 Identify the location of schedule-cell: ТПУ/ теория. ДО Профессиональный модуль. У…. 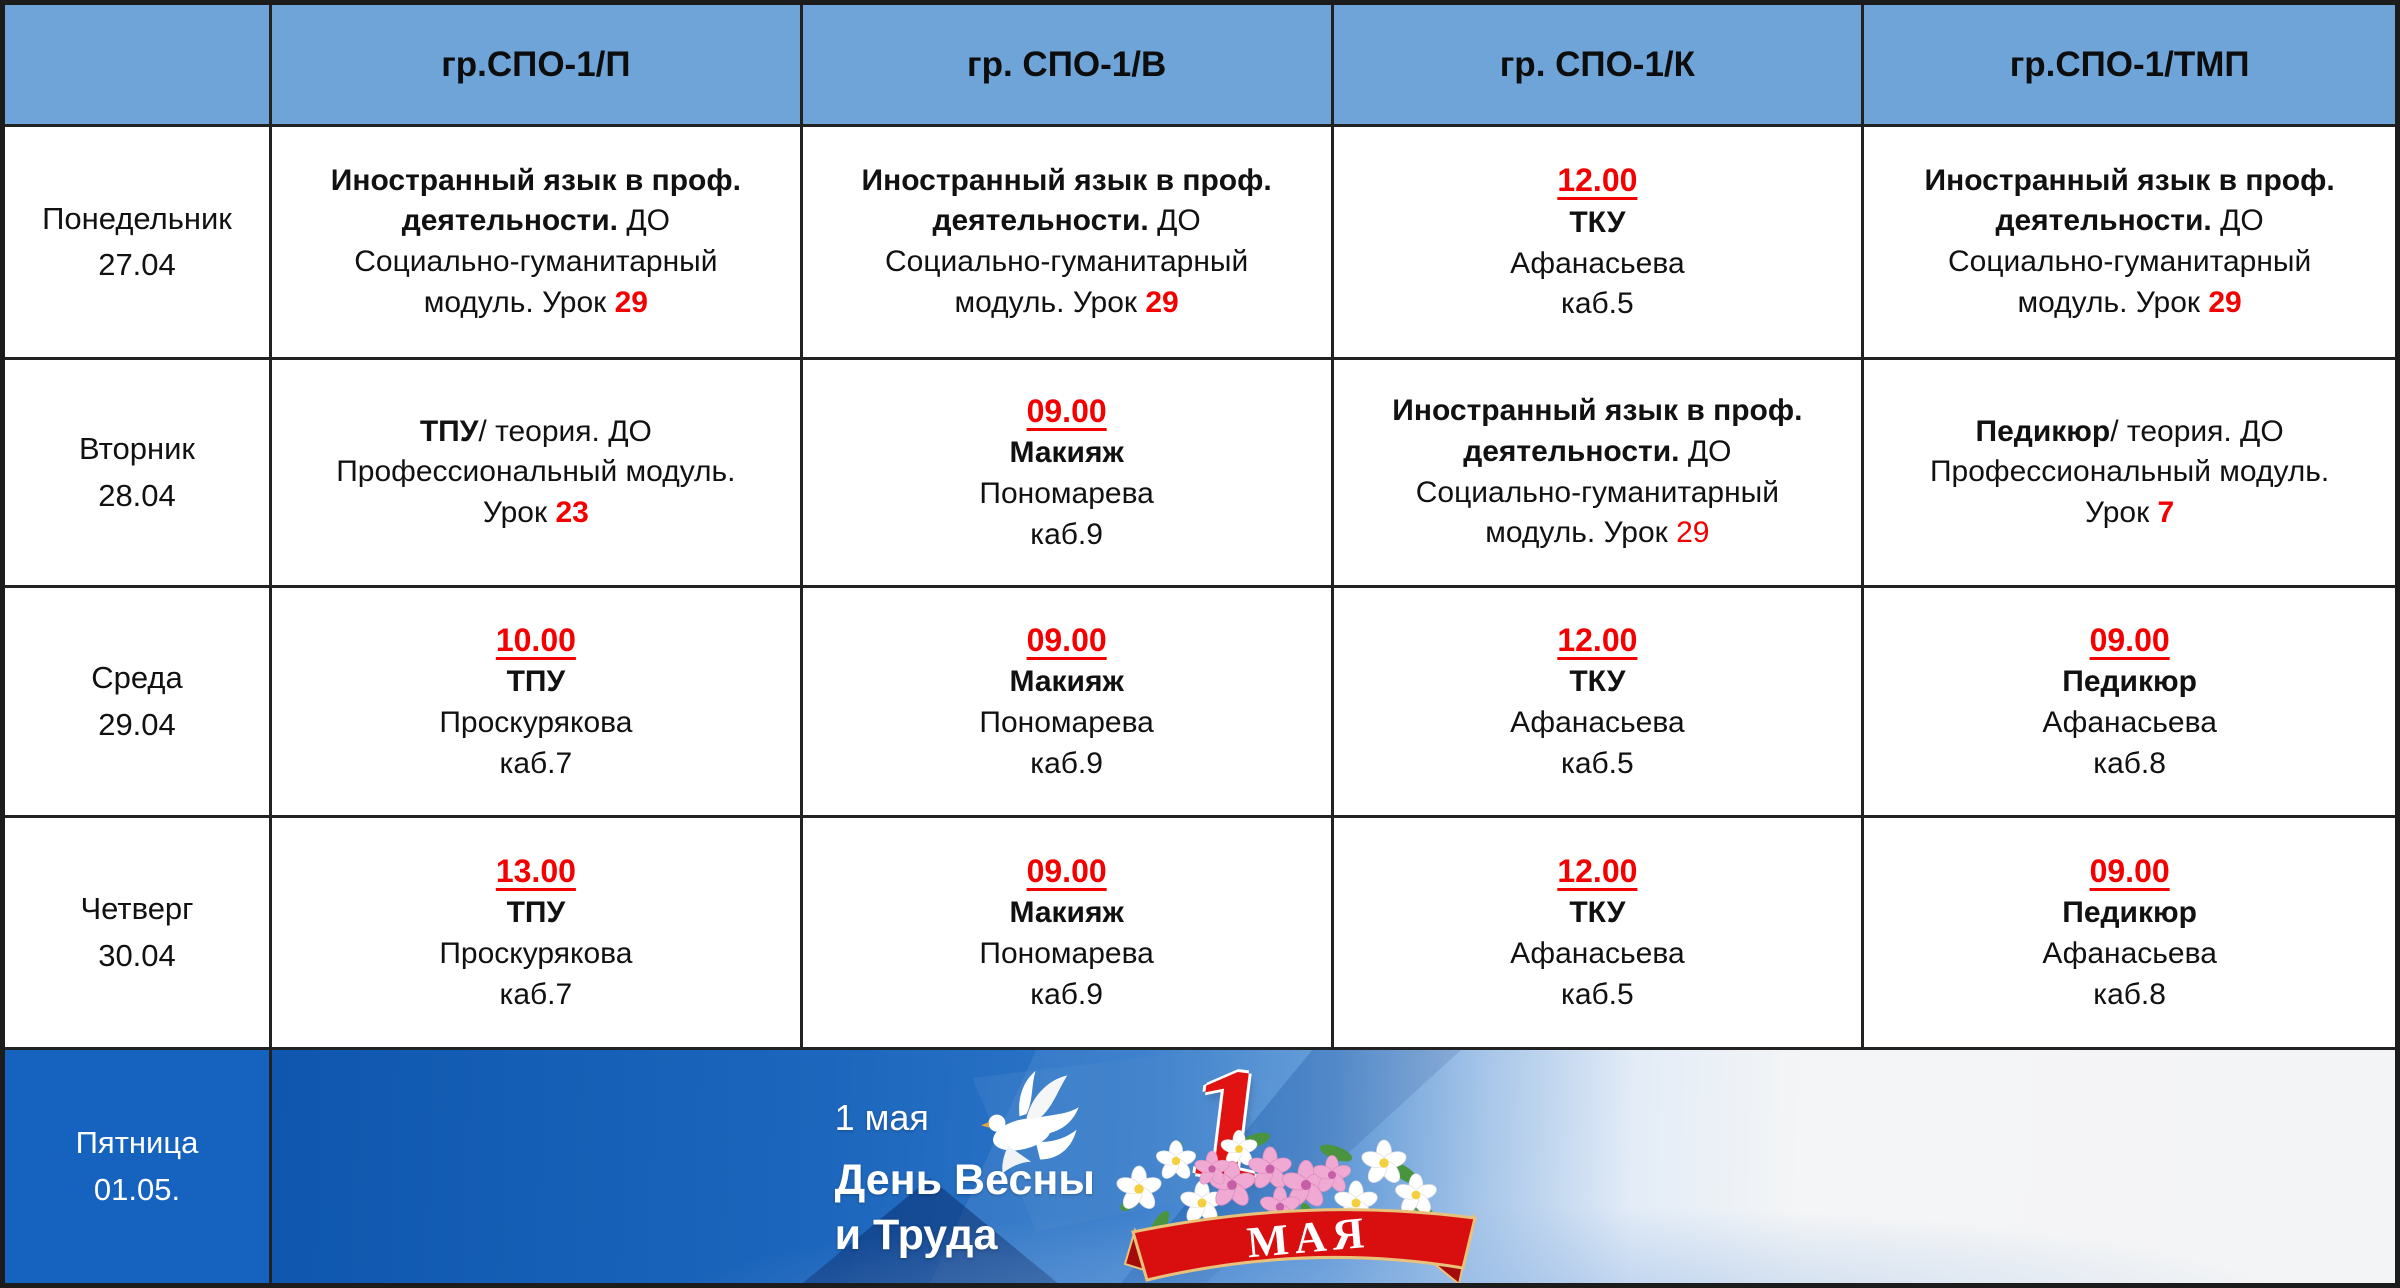
(537, 474).